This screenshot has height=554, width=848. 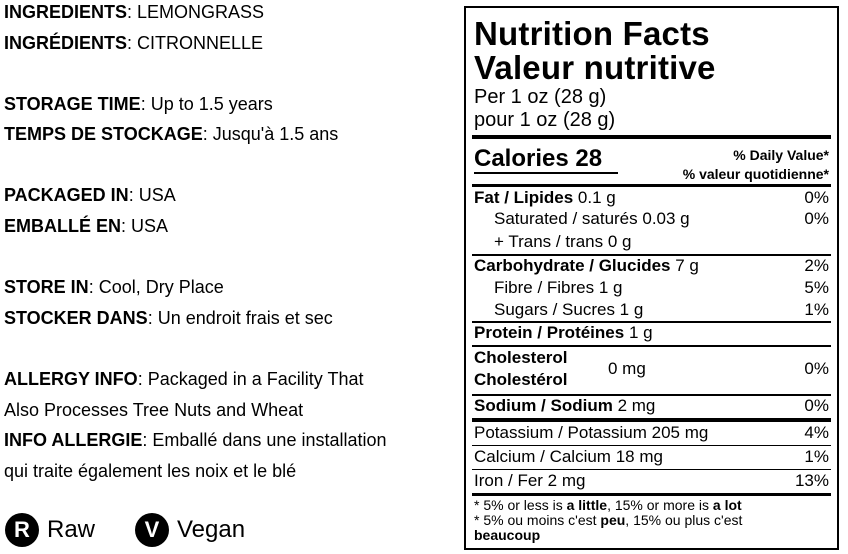 I want to click on fat-amount: 0.1 g, so click(x=596, y=197).